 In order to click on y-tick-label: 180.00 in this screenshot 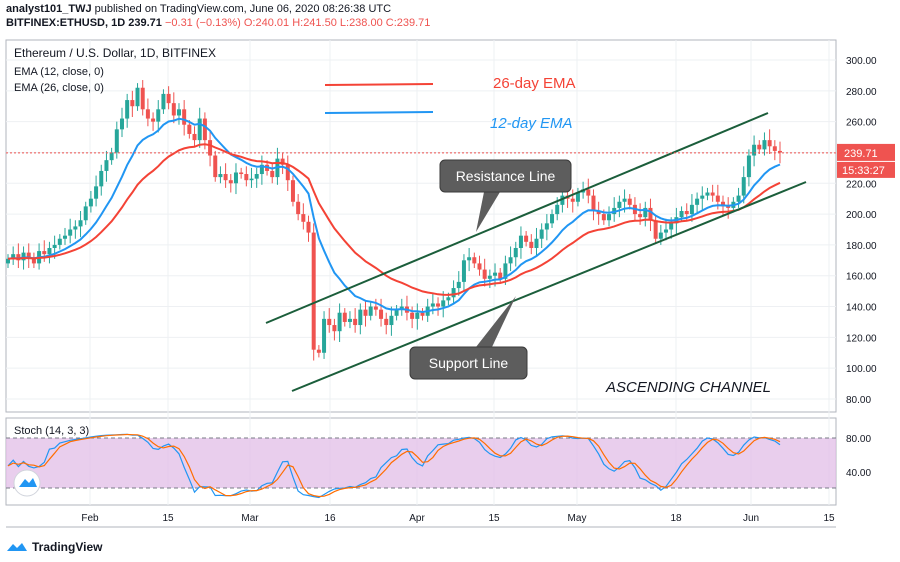, I will do `click(861, 246)`.